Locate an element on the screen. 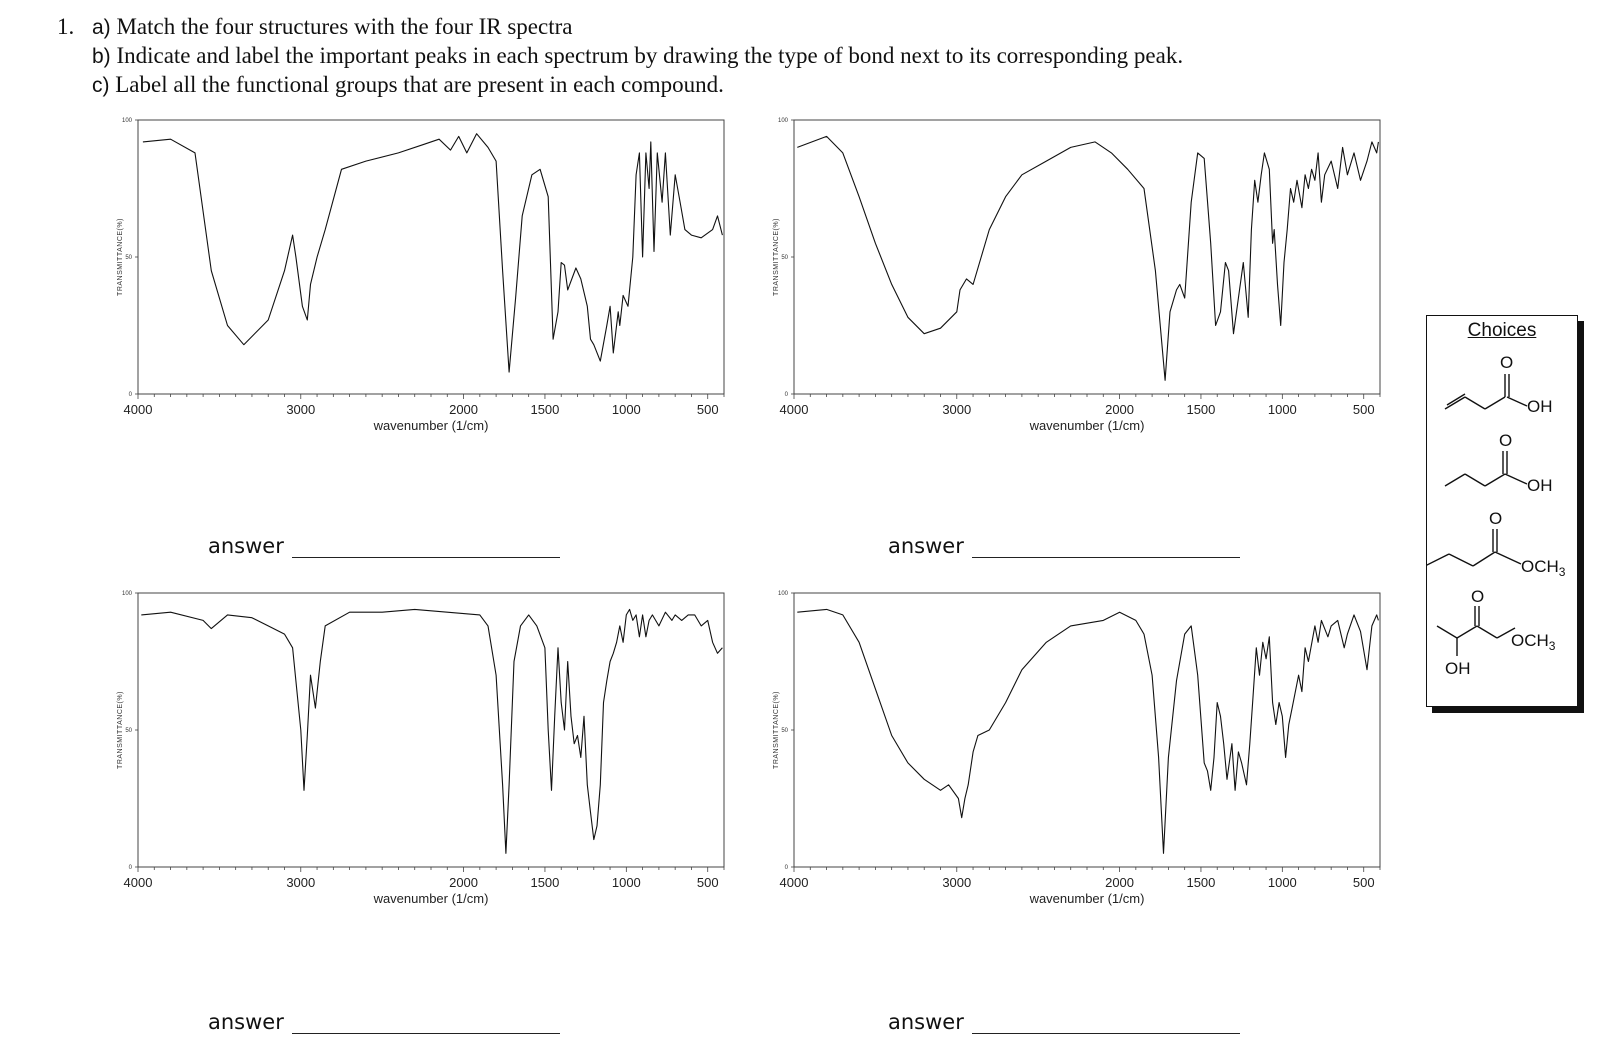 This screenshot has width=1606, height=1061. part-a-label: a) is located at coordinates (101, 27).